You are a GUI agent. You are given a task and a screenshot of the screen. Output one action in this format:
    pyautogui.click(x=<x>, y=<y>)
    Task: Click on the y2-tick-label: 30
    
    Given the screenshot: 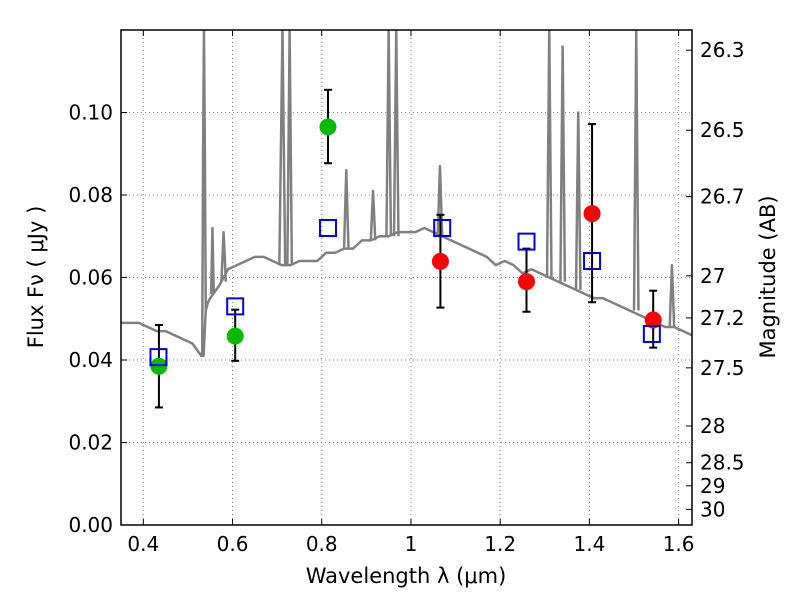 What is the action you would take?
    pyautogui.click(x=712, y=509)
    